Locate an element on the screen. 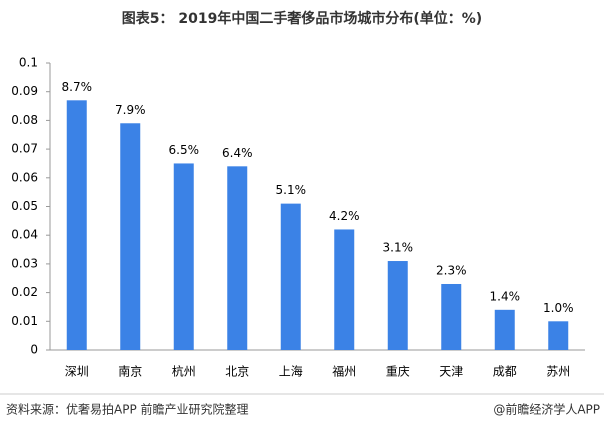 The width and height of the screenshot is (604, 429). y-tick-label: 0.03 is located at coordinates (24, 263).